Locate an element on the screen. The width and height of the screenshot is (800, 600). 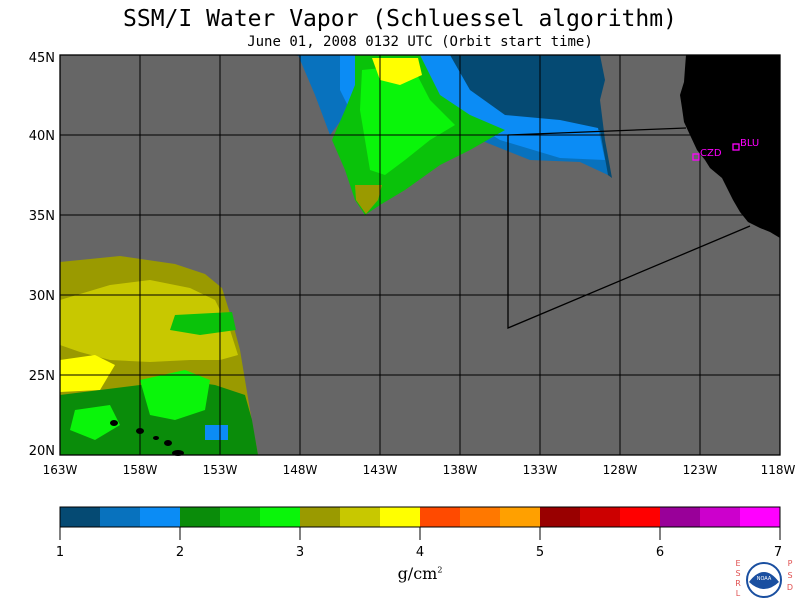
logo-letter-r: R is located at coordinates (738, 583).